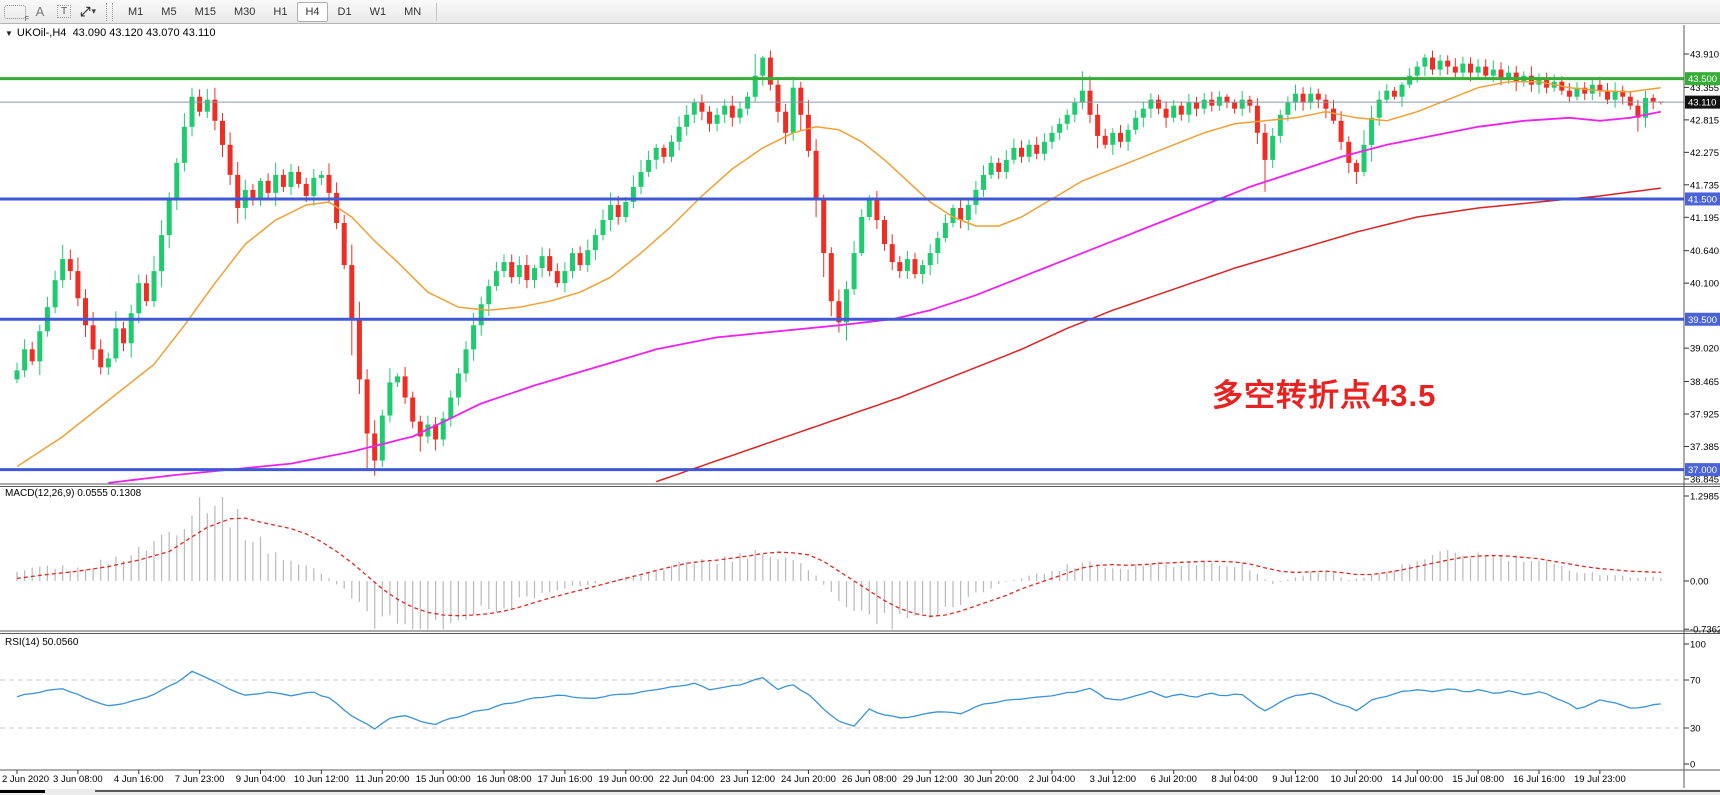 The width and height of the screenshot is (1720, 795). I want to click on timeframe-button-mn: MN, so click(413, 11).